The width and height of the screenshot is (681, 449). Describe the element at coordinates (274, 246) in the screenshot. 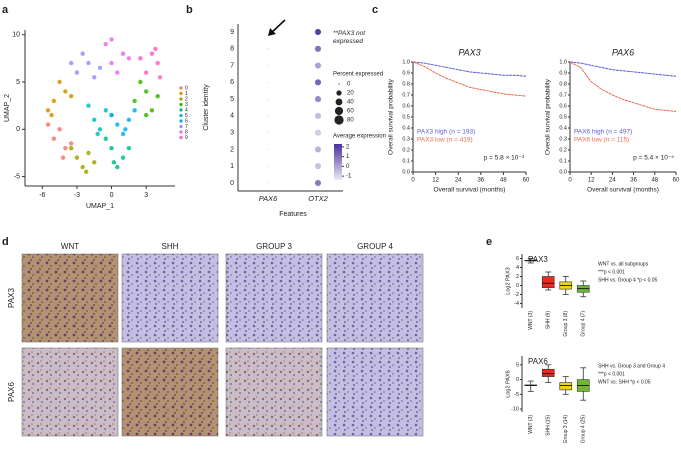

I see `column-label: GROUP 3` at that location.